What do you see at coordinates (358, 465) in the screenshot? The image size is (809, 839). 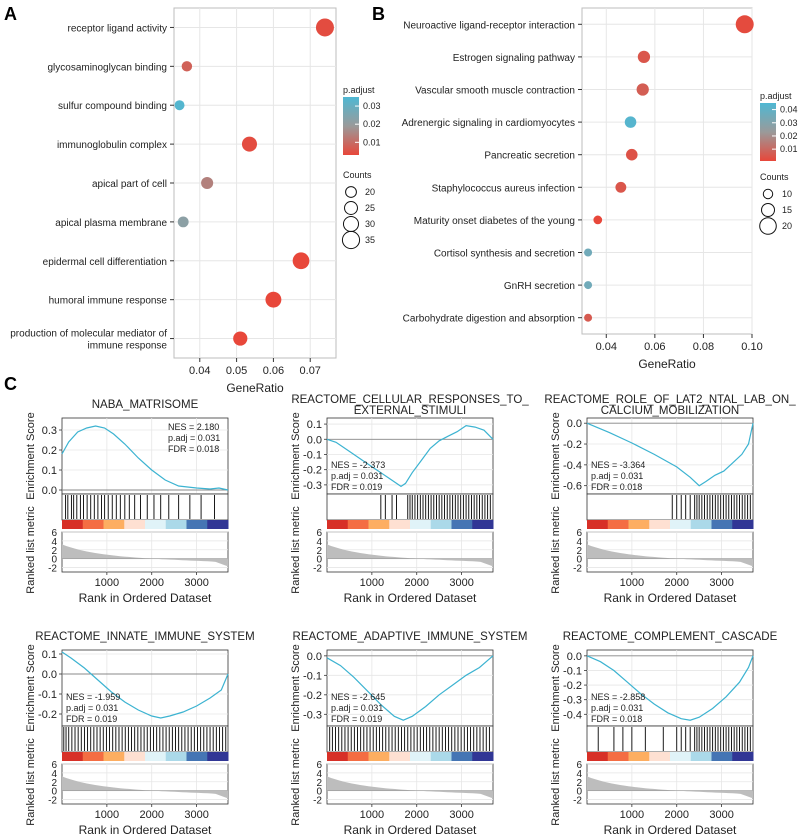 I see `stat-nes: NES = -2.373` at bounding box center [358, 465].